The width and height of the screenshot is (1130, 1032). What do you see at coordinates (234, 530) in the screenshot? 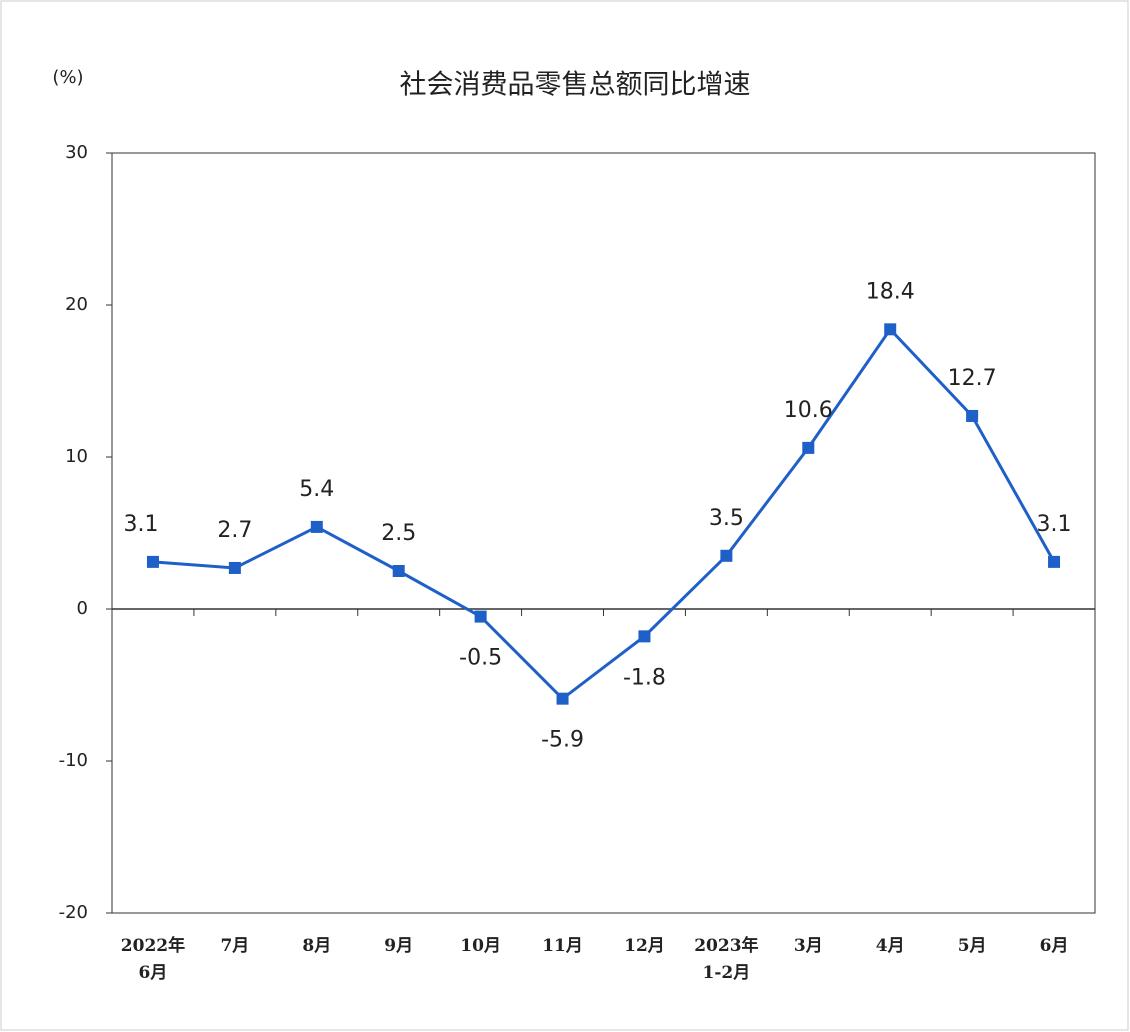
I see `data-label: 2.7` at bounding box center [234, 530].